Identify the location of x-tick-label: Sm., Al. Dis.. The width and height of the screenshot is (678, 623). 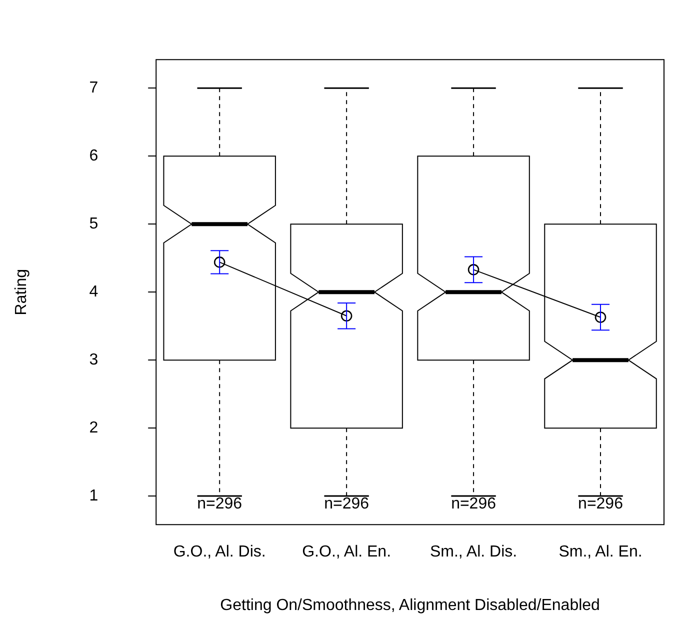
(474, 552).